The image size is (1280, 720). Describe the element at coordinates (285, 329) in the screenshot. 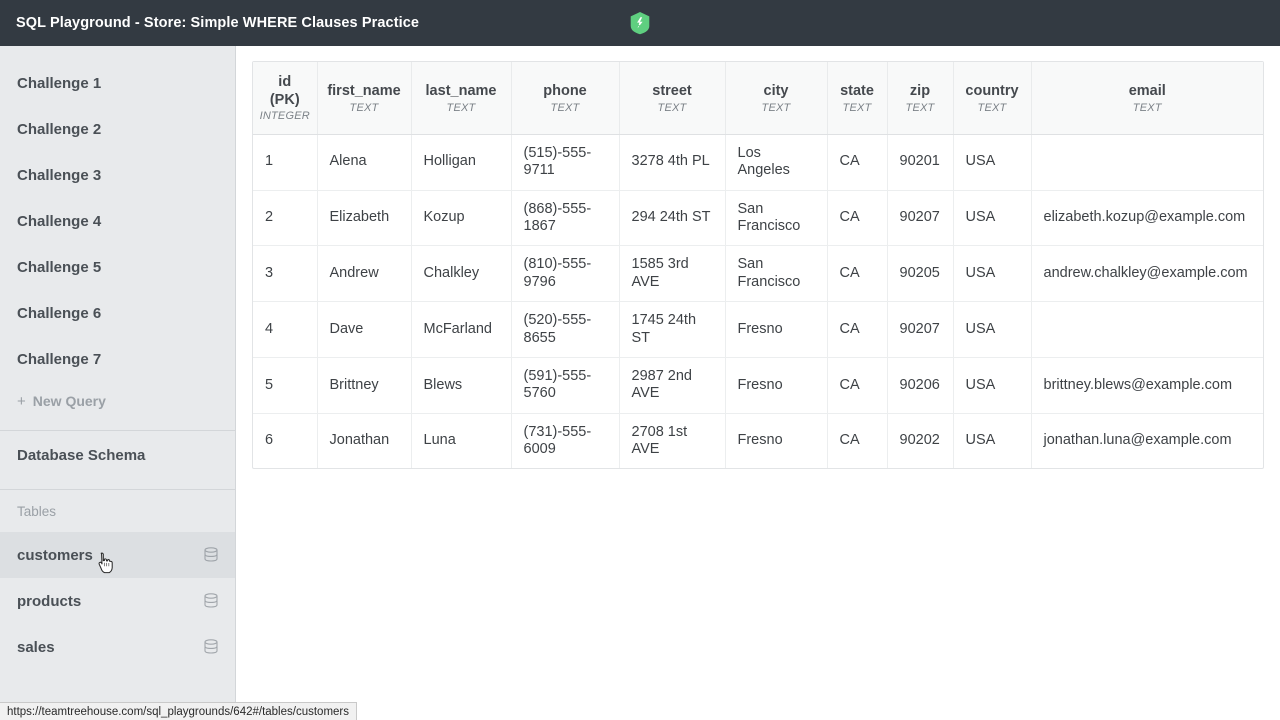

I see `cell-id: 4` at that location.